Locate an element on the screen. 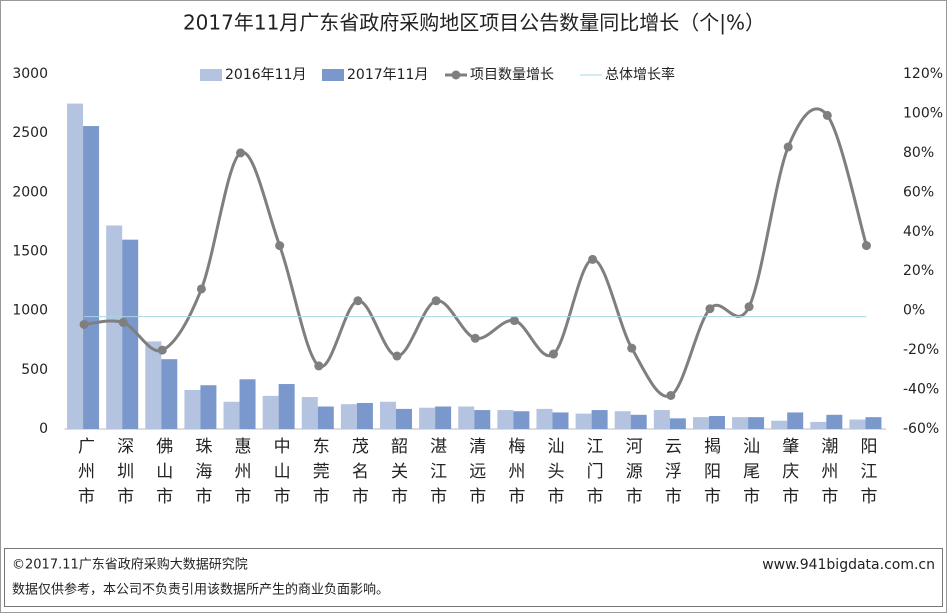 The height and width of the screenshot is (614, 948). y2-tick-label: 0% is located at coordinates (914, 311).